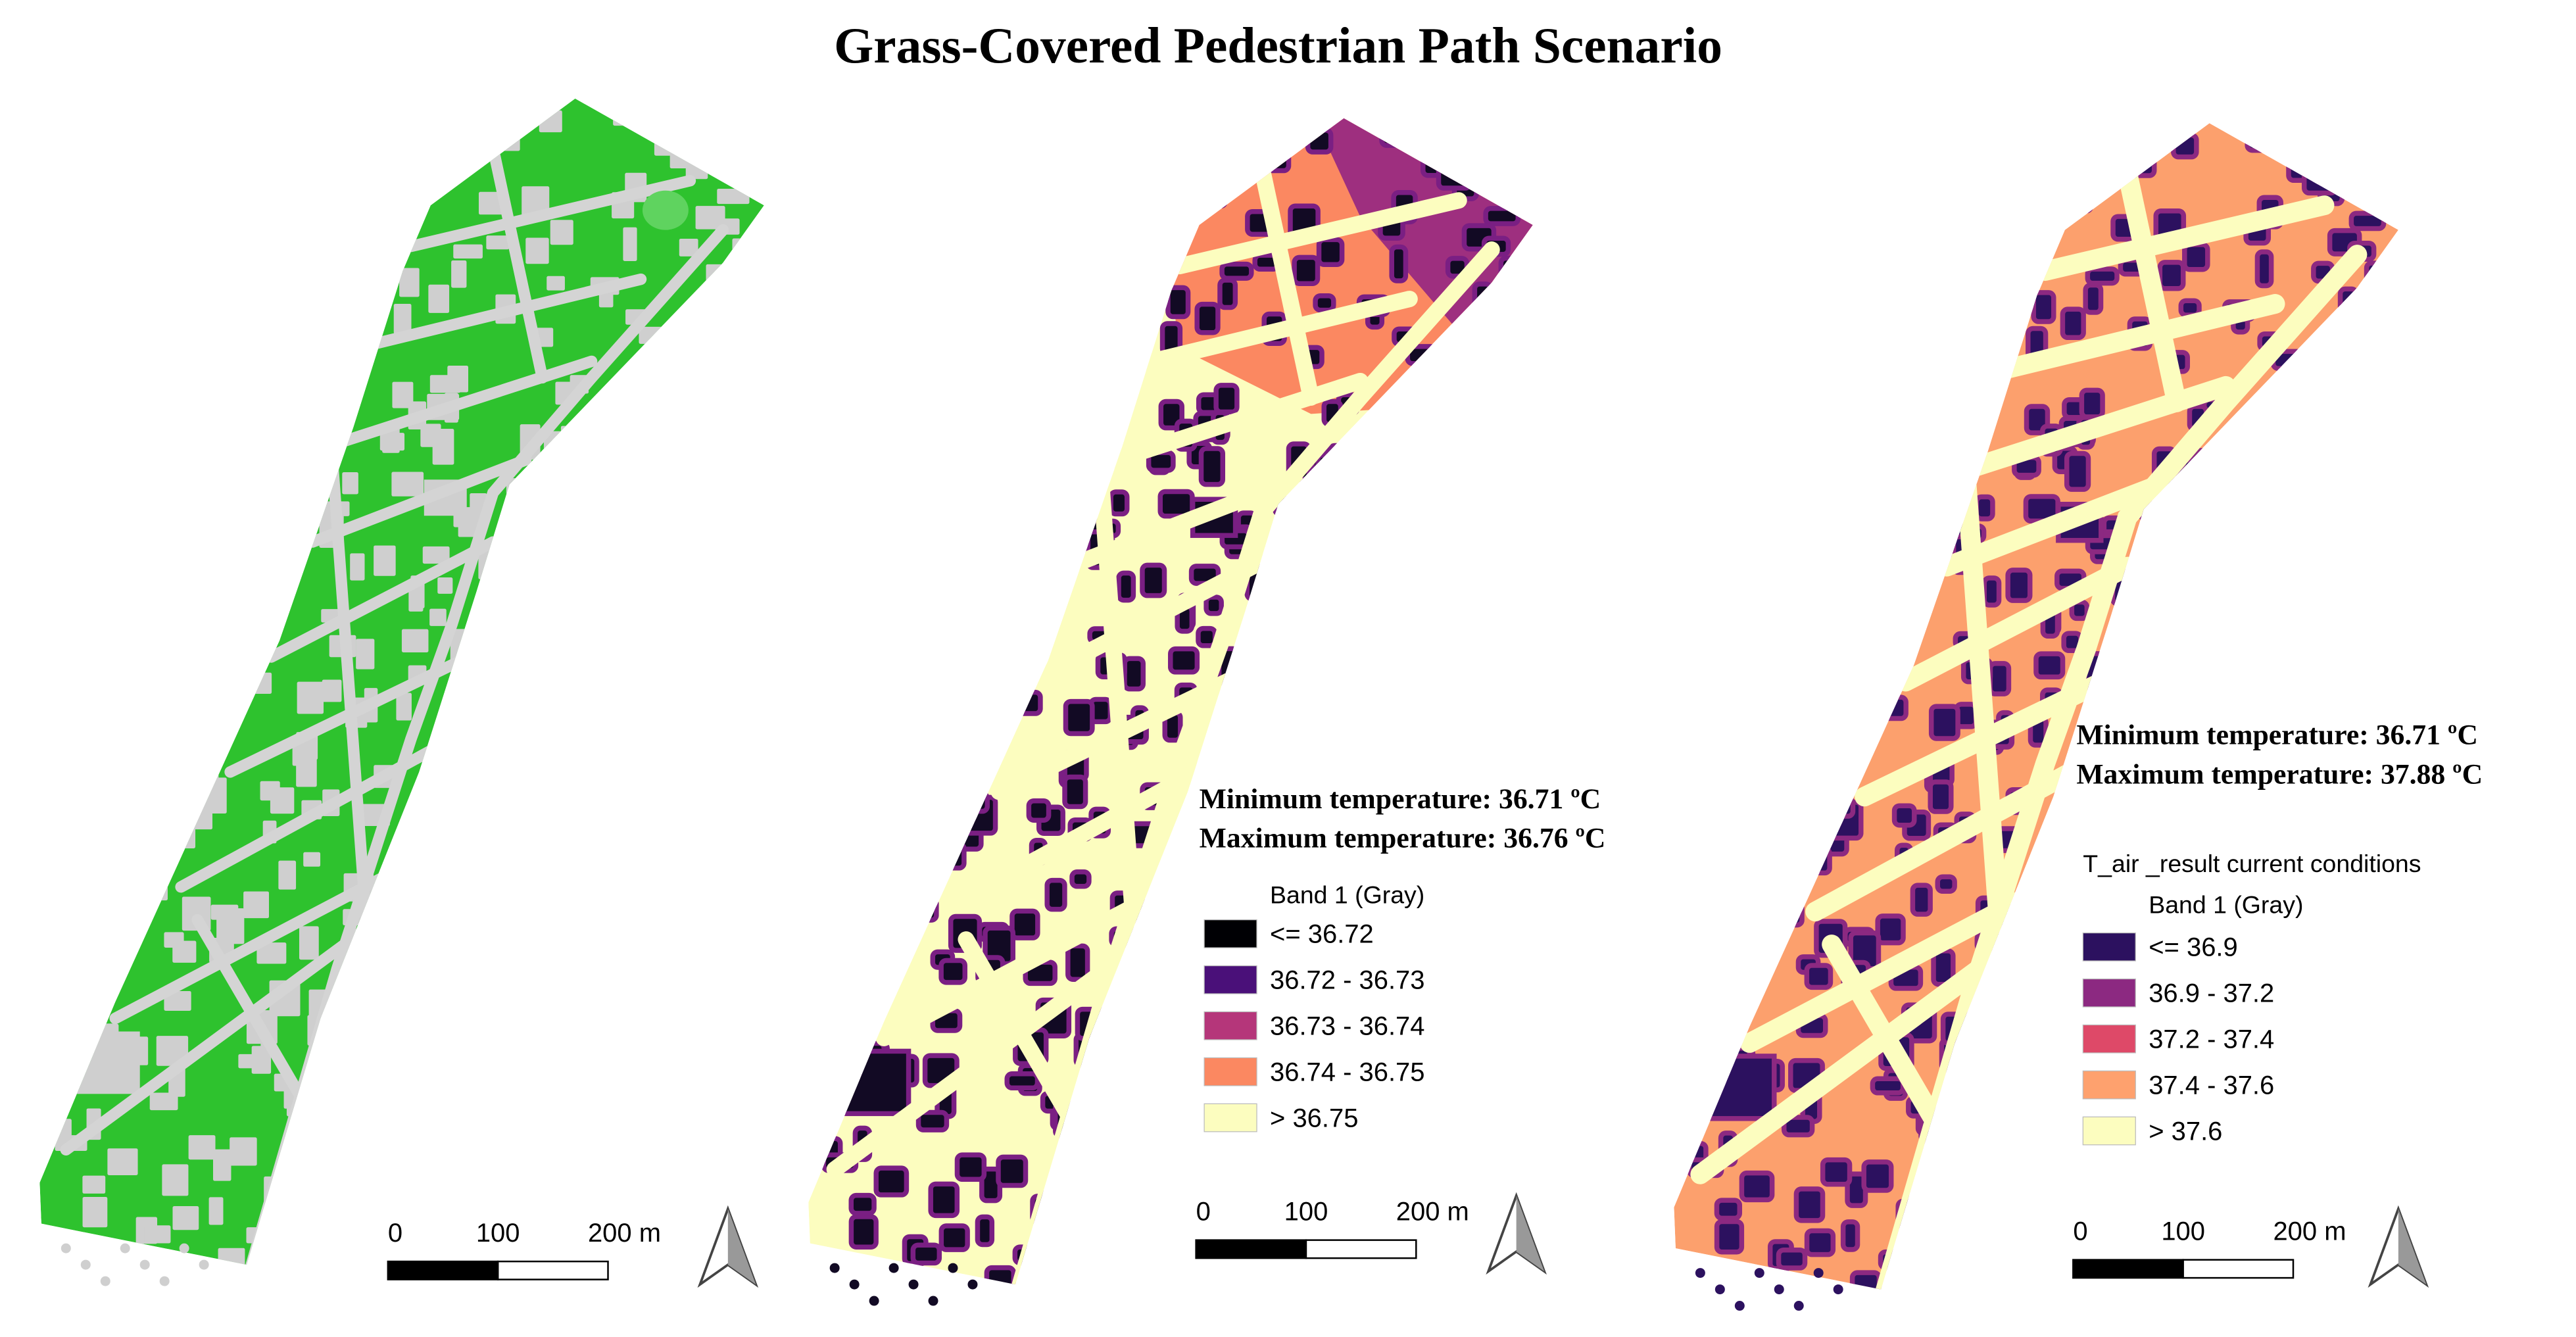 This screenshot has height=1337, width=2576. What do you see at coordinates (1322, 934) in the screenshot?
I see `legend-label: <= 36.72` at bounding box center [1322, 934].